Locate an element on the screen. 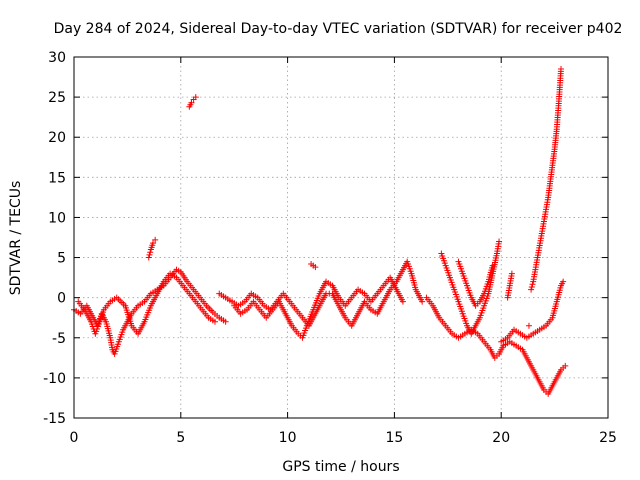  series-trace-j is located at coordinates (546, 179).